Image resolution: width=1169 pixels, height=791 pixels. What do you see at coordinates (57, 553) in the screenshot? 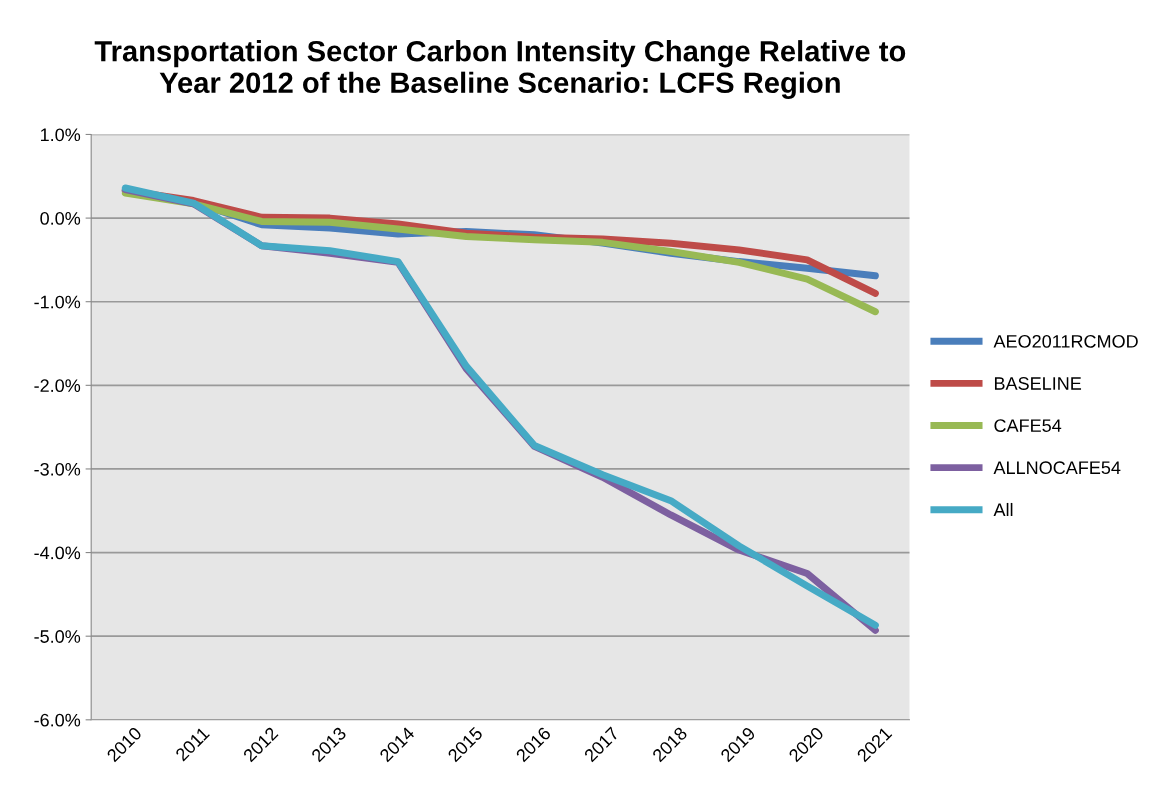
I see `y-tick-label: -4.0%` at bounding box center [57, 553].